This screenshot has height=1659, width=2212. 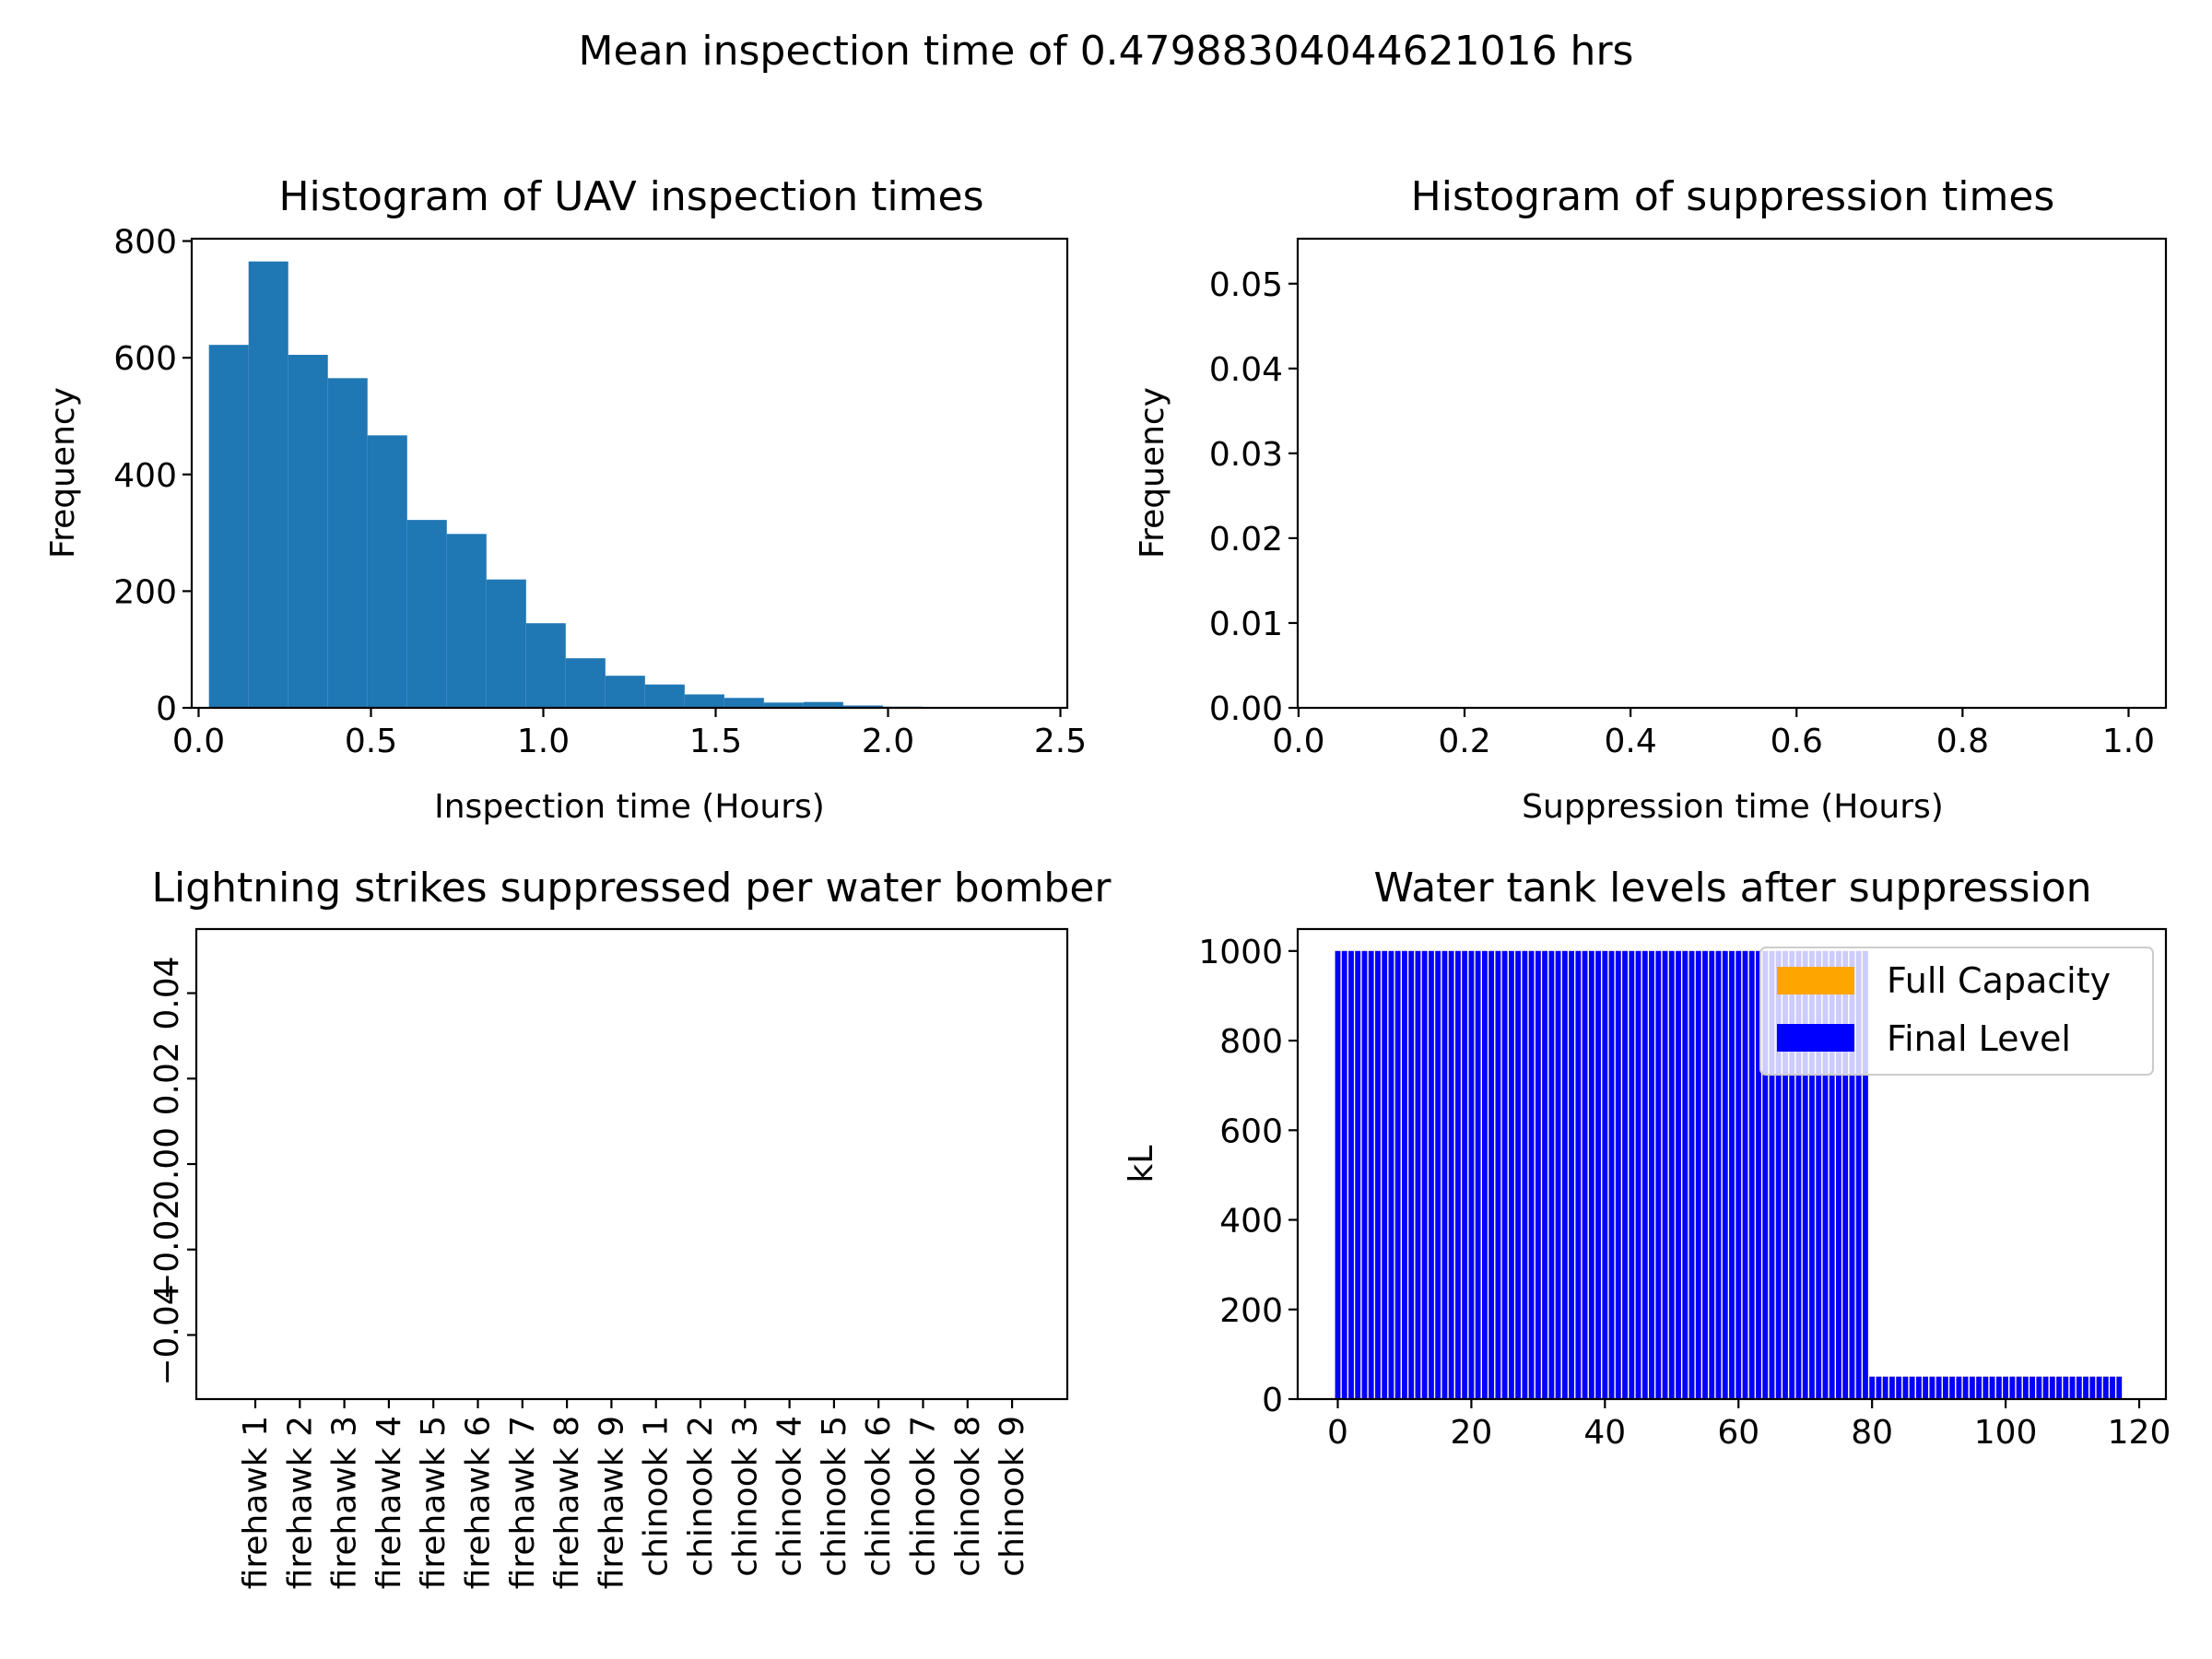 I want to click on panel-4-bars, so click(x=1729, y=1174).